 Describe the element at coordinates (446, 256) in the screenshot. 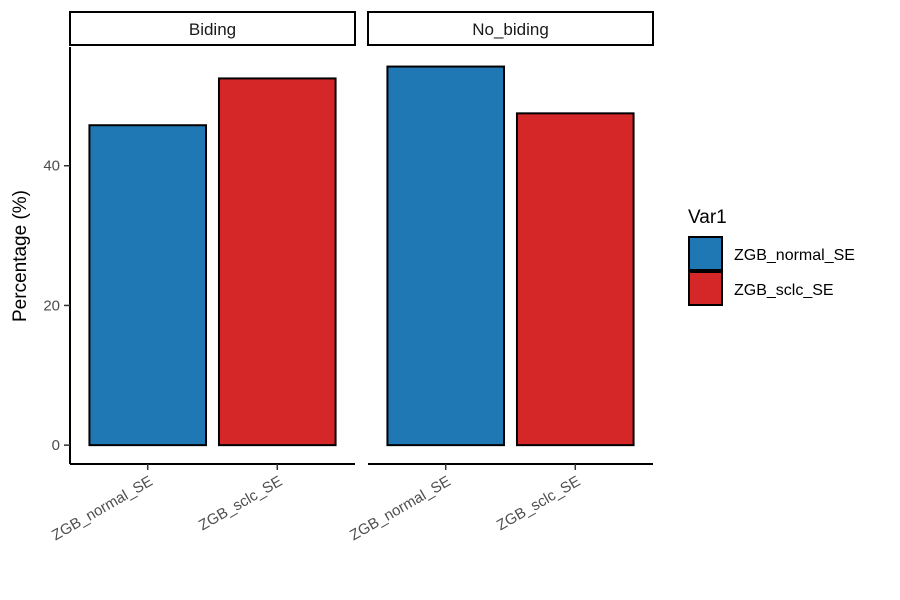

I see `bar-no_biding-zgb_normal_se` at that location.